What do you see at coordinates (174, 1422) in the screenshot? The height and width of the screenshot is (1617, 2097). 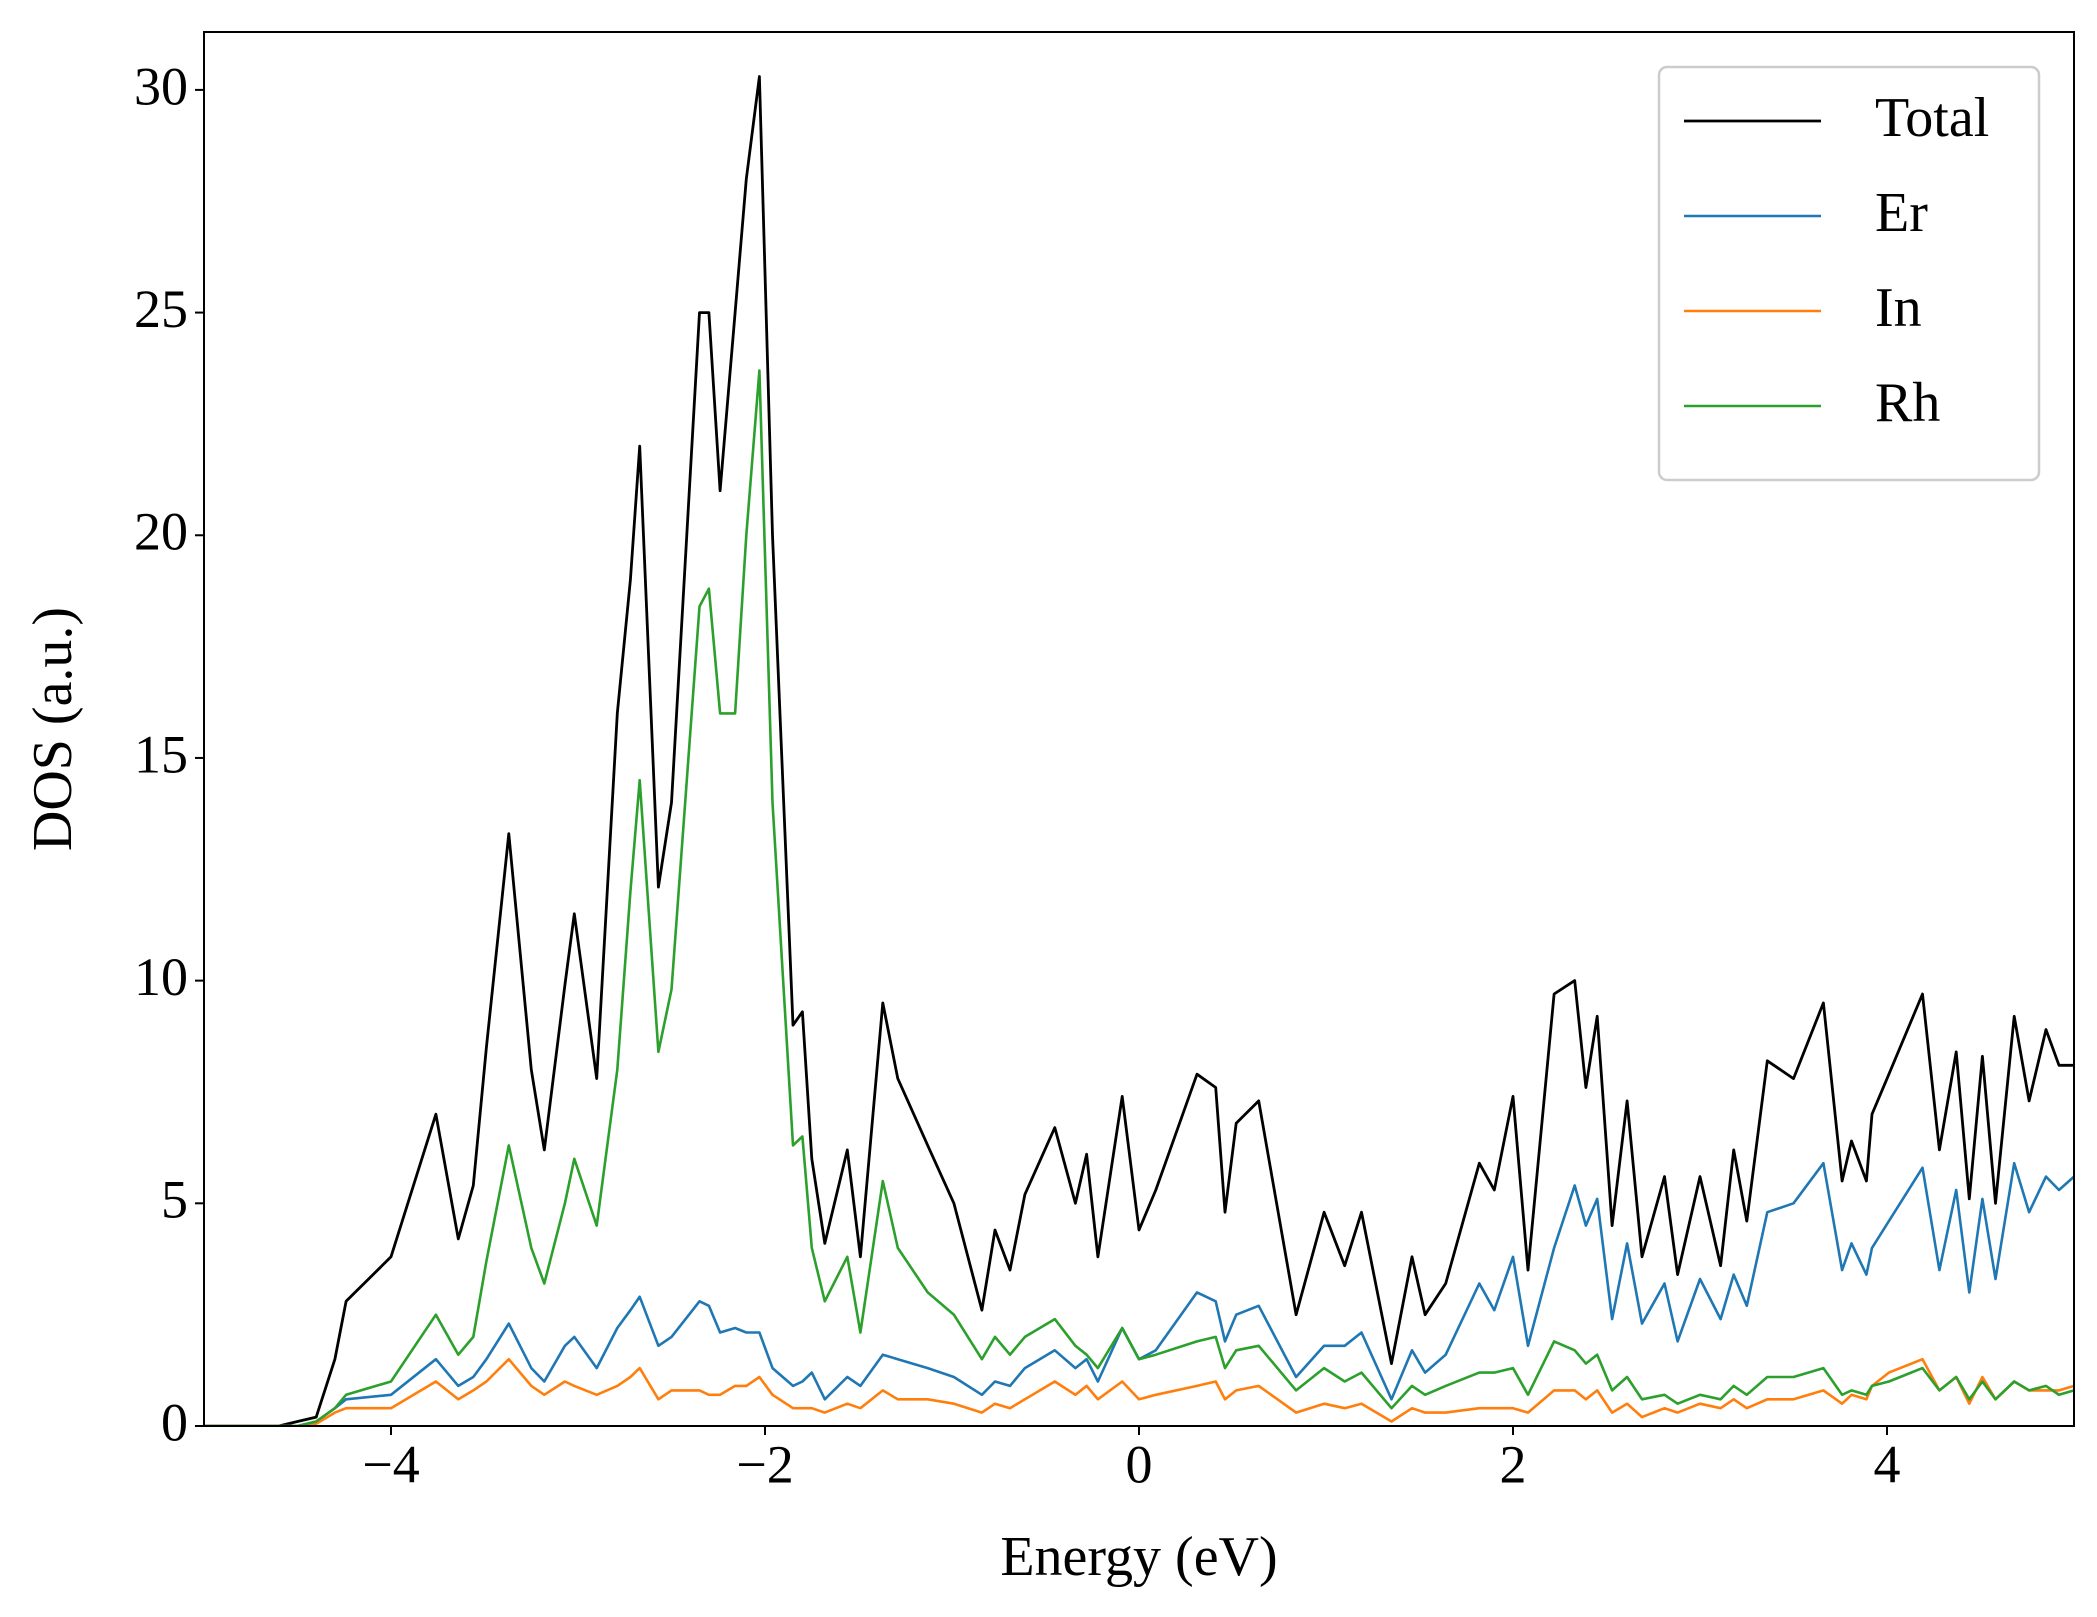 I see `y-tick-label: 0` at bounding box center [174, 1422].